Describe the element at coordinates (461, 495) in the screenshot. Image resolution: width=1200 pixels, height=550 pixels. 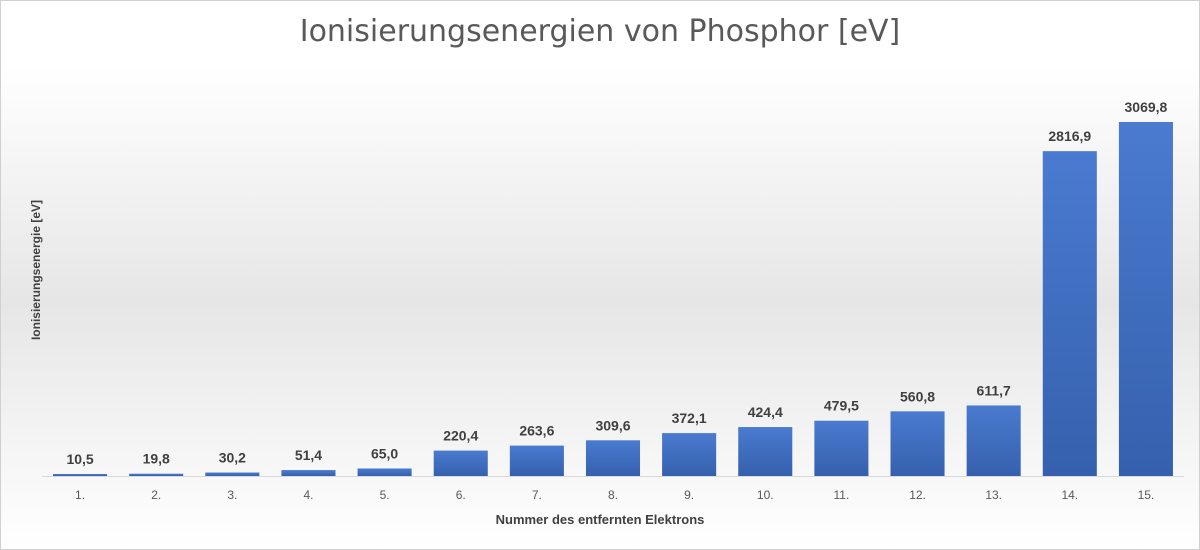
I see `x-tick-label-6: 6.` at that location.